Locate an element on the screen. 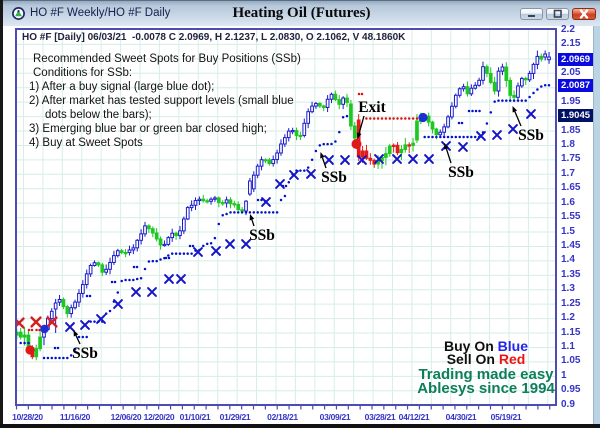 Image resolution: width=600 pixels, height=428 pixels. callout-label: SSb is located at coordinates (85, 353).